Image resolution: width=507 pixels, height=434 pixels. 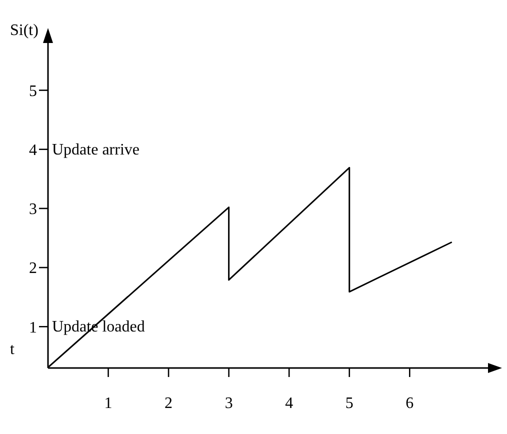 What do you see at coordinates (12, 349) in the screenshot?
I see `x-axis-title: t` at bounding box center [12, 349].